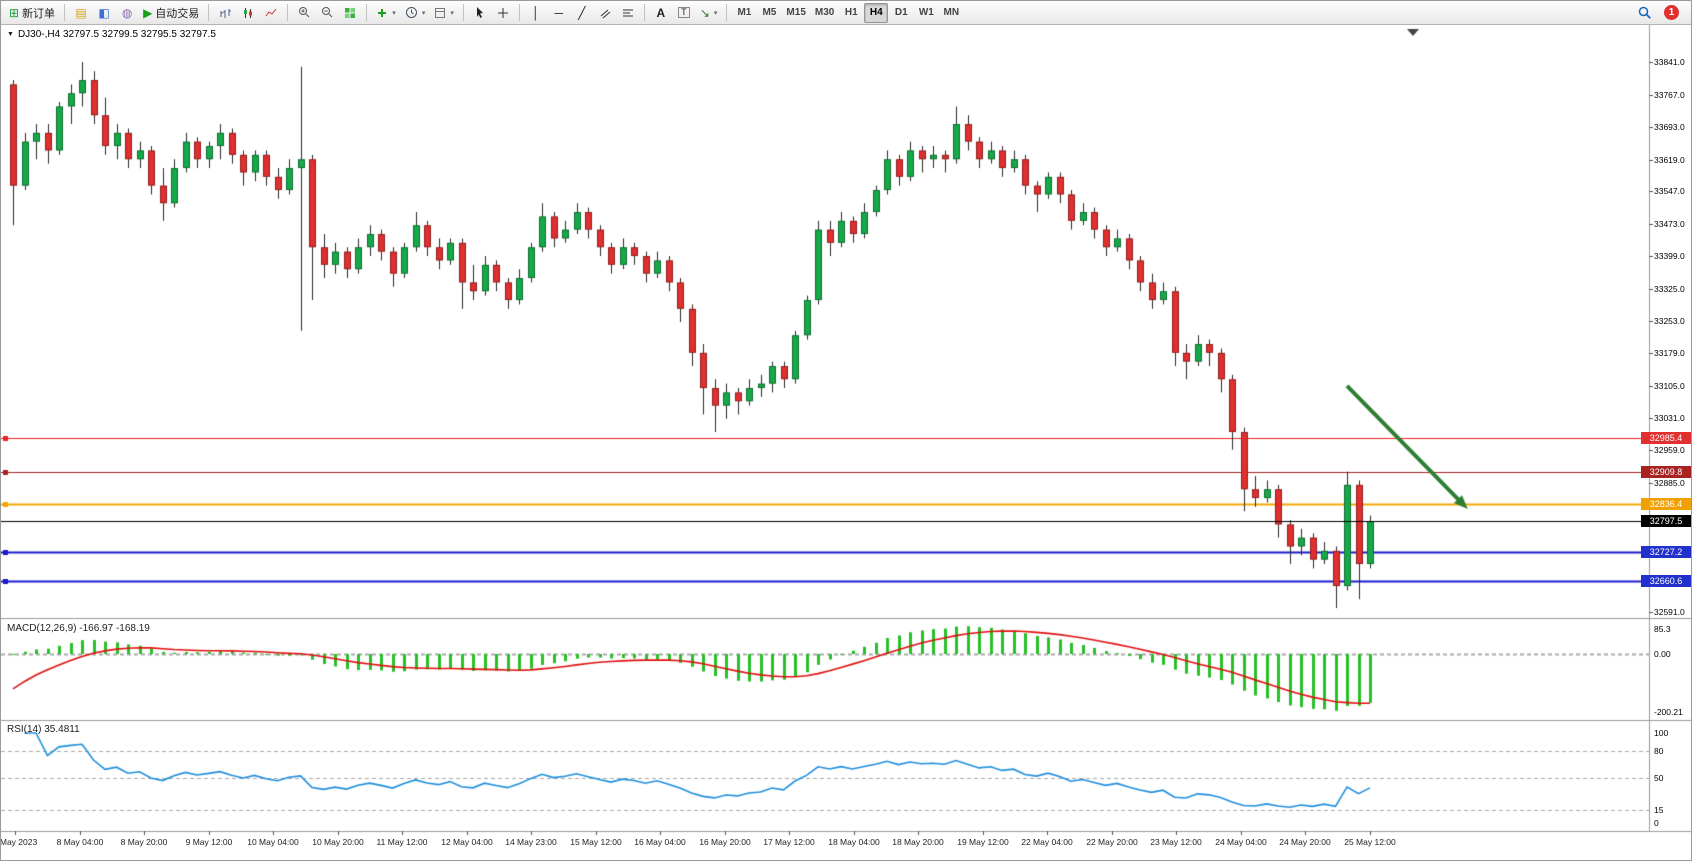 The height and width of the screenshot is (861, 1692). What do you see at coordinates (440, 13) in the screenshot?
I see `templates-icon` at bounding box center [440, 13].